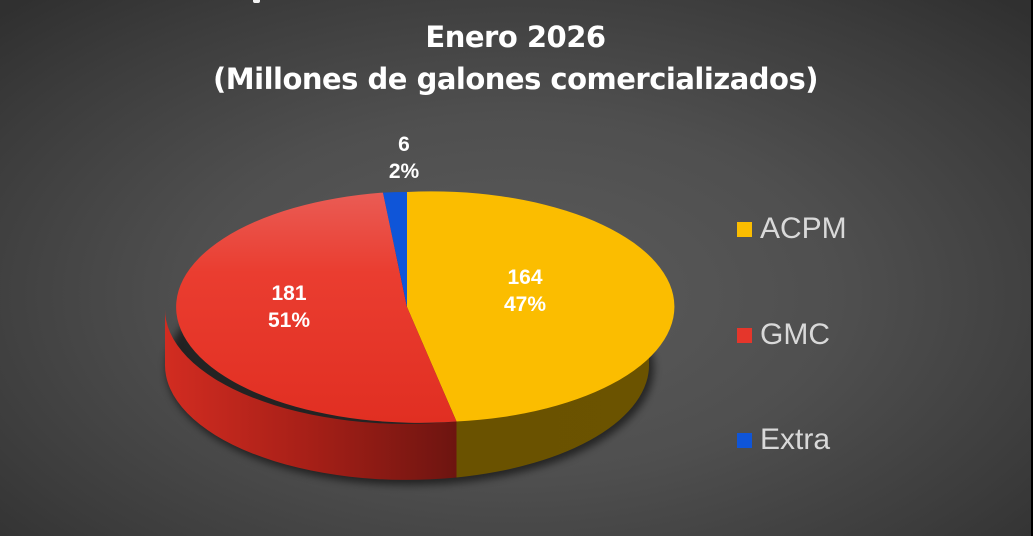 This screenshot has width=1033, height=536. I want to click on slice-gmc-side, so click(310, 393).